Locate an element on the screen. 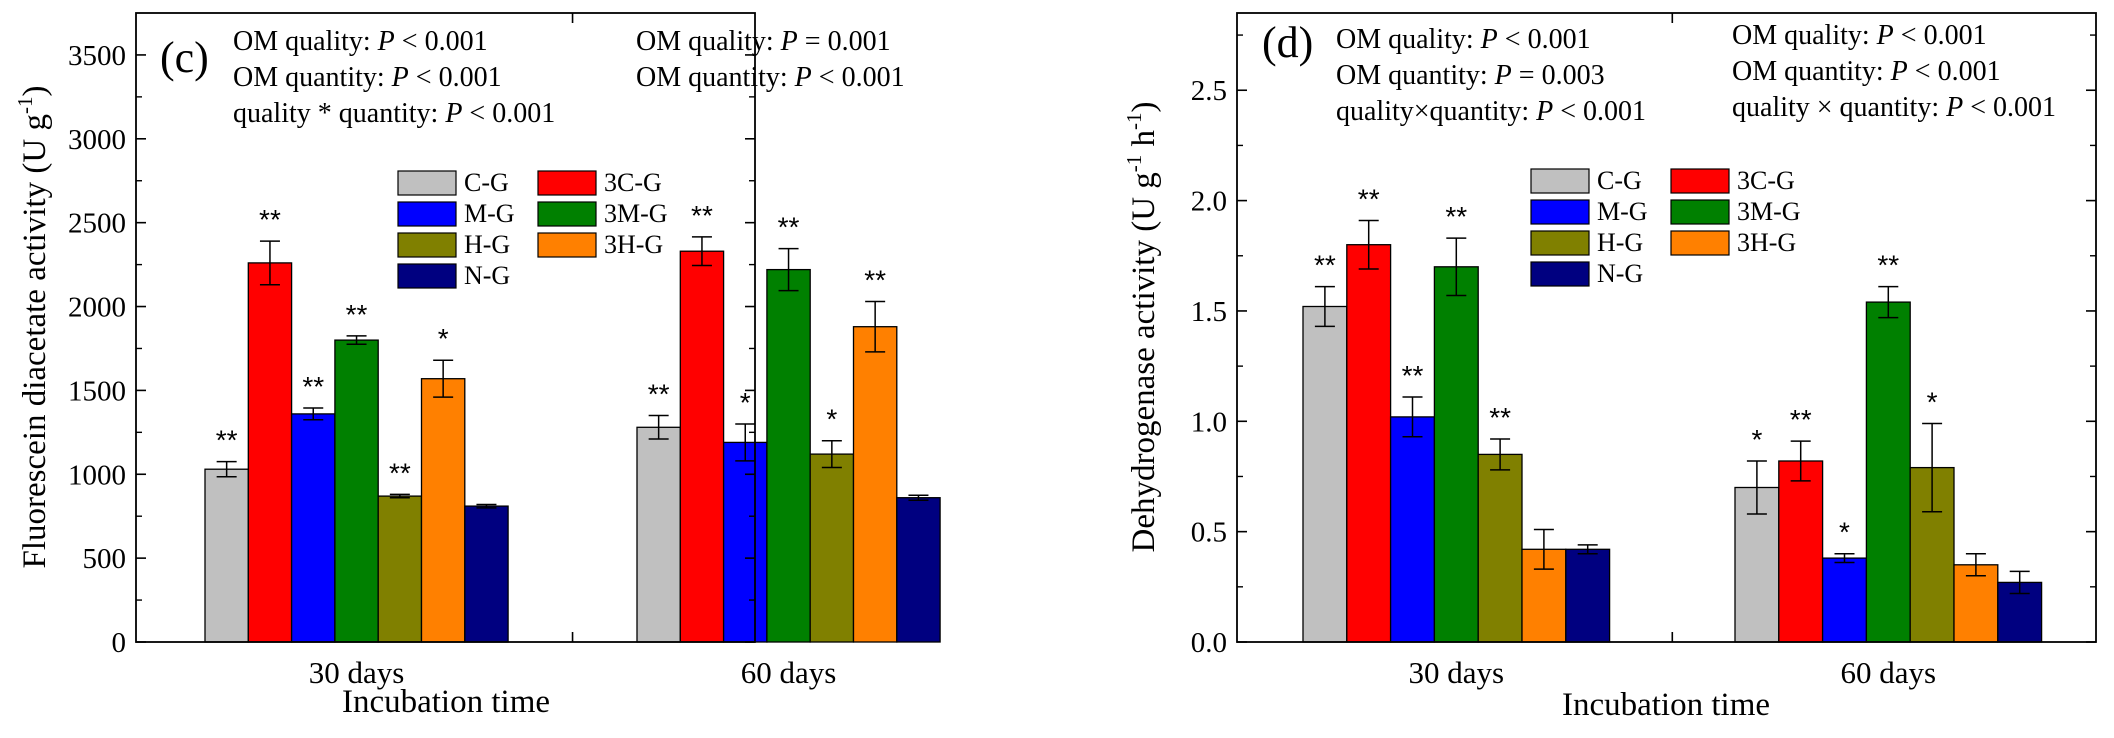 Image resolution: width=2114 pixels, height=738 pixels. stat-text-part: = 0.001 is located at coordinates (844, 41).